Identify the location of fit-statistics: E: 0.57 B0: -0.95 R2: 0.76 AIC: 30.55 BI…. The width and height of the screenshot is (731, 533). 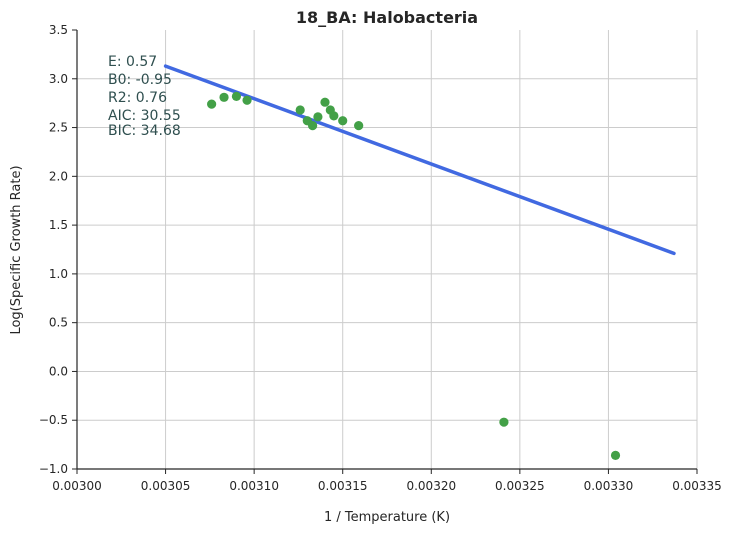
(144, 96).